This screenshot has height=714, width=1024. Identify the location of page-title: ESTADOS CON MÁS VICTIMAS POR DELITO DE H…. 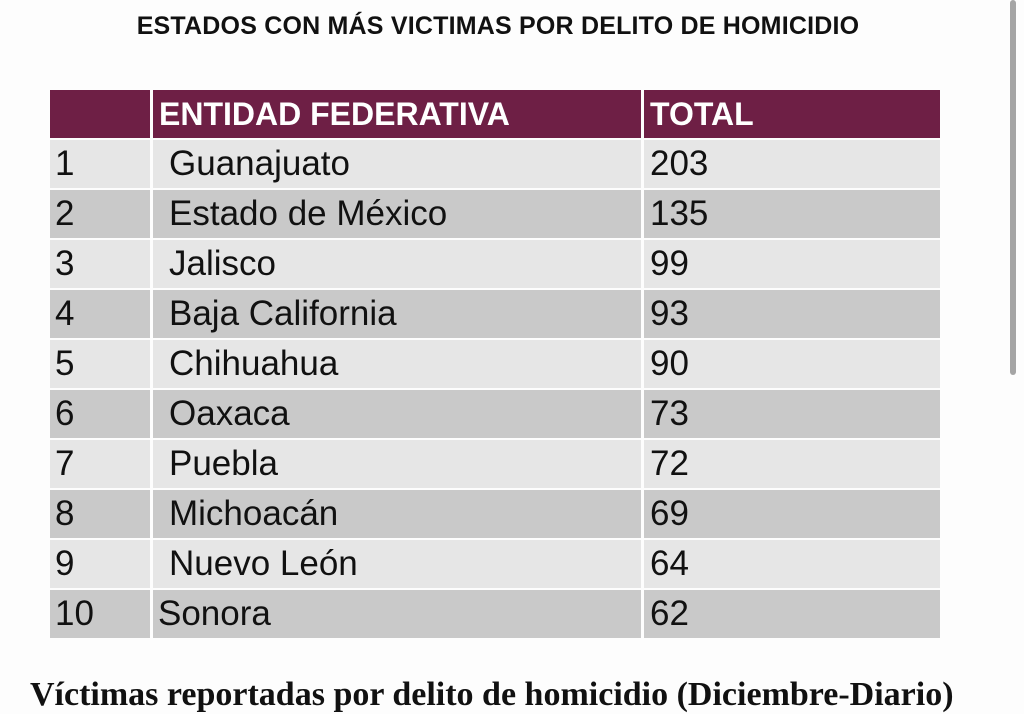
(498, 26).